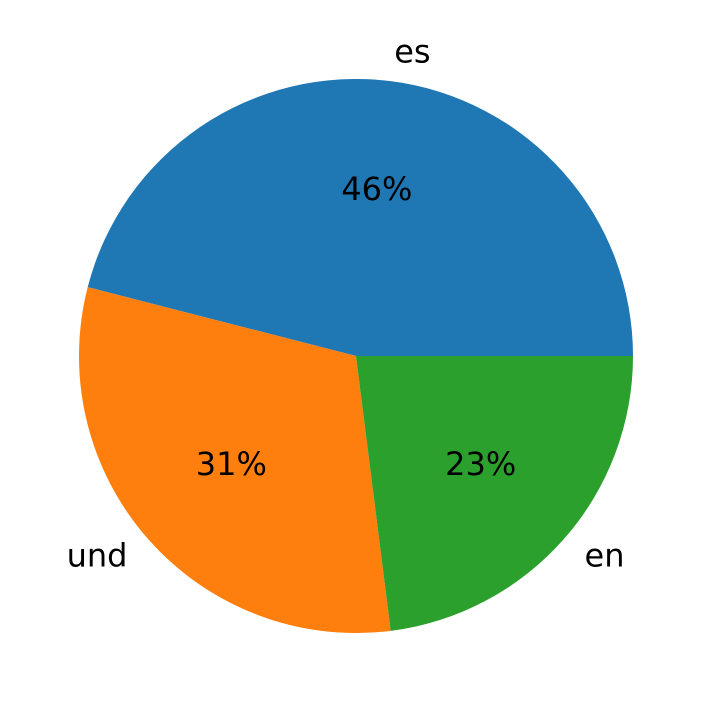 Image resolution: width=712 pixels, height=713 pixels. What do you see at coordinates (376, 189) in the screenshot?
I see `percent-label: 46%` at bounding box center [376, 189].